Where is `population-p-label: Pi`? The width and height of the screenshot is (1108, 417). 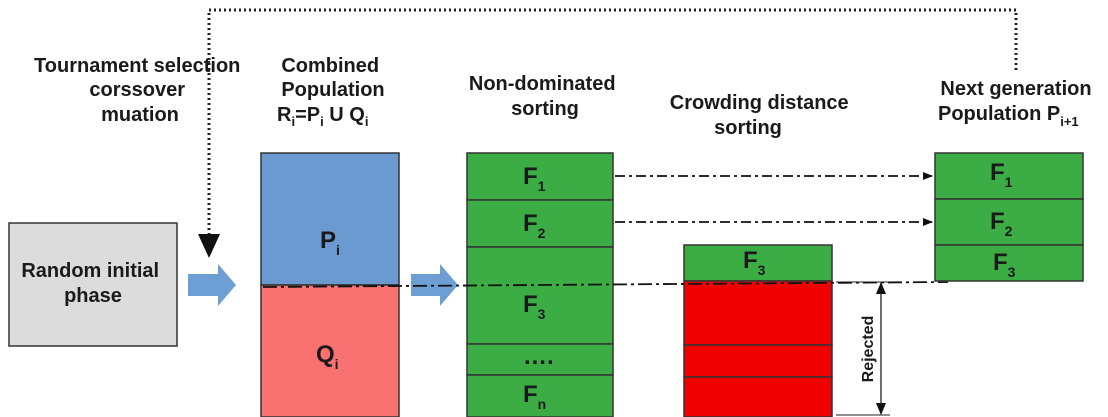
population-p-label: Pi is located at coordinates (330, 242).